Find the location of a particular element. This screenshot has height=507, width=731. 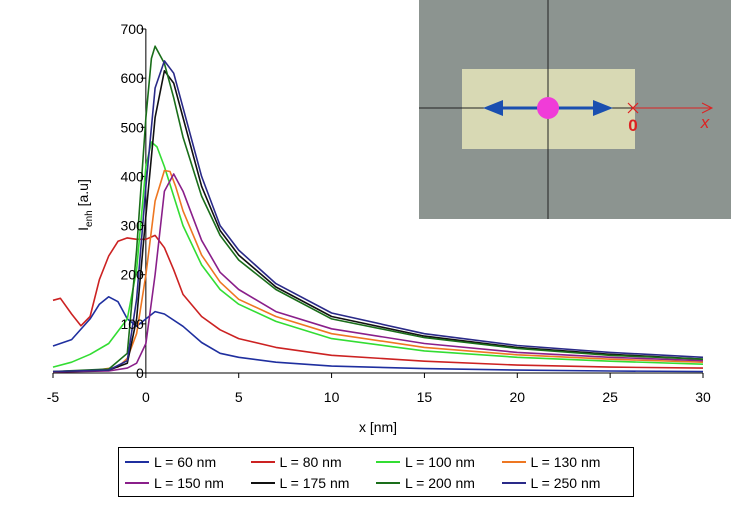

y-axis-title-unit: [a.u] is located at coordinates (83, 194).